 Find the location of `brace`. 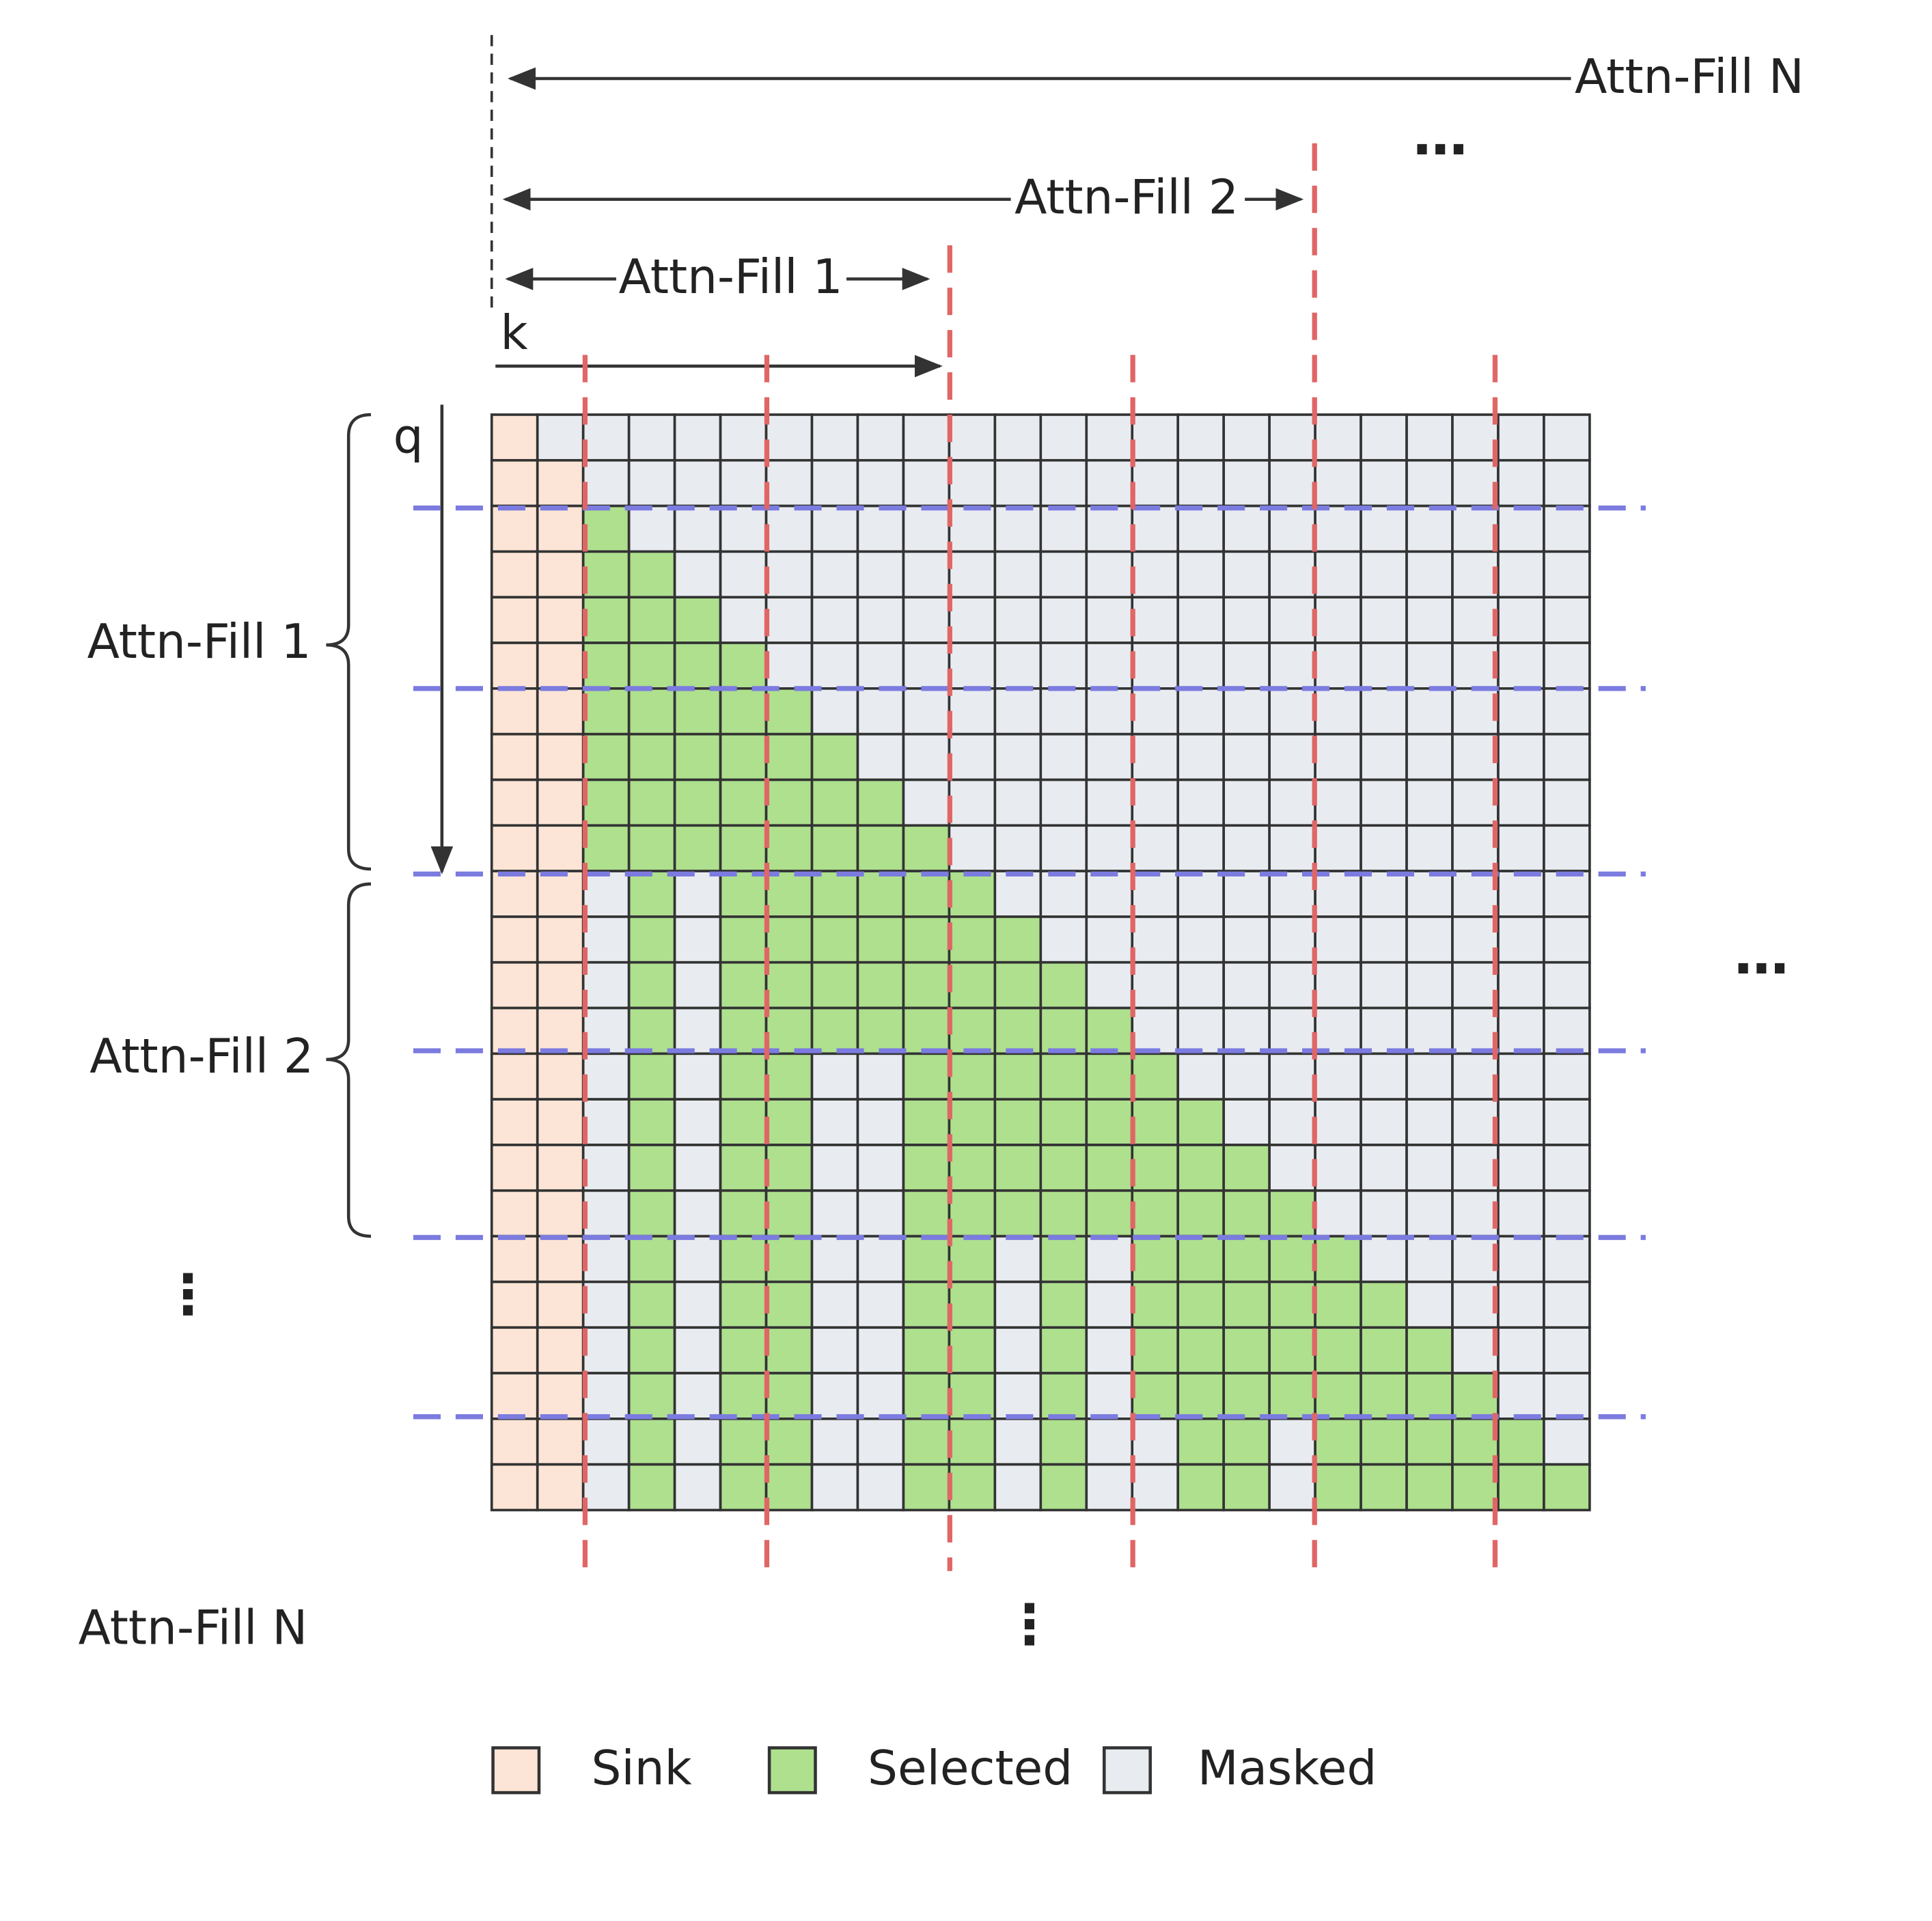

brace is located at coordinates (349, 1060).